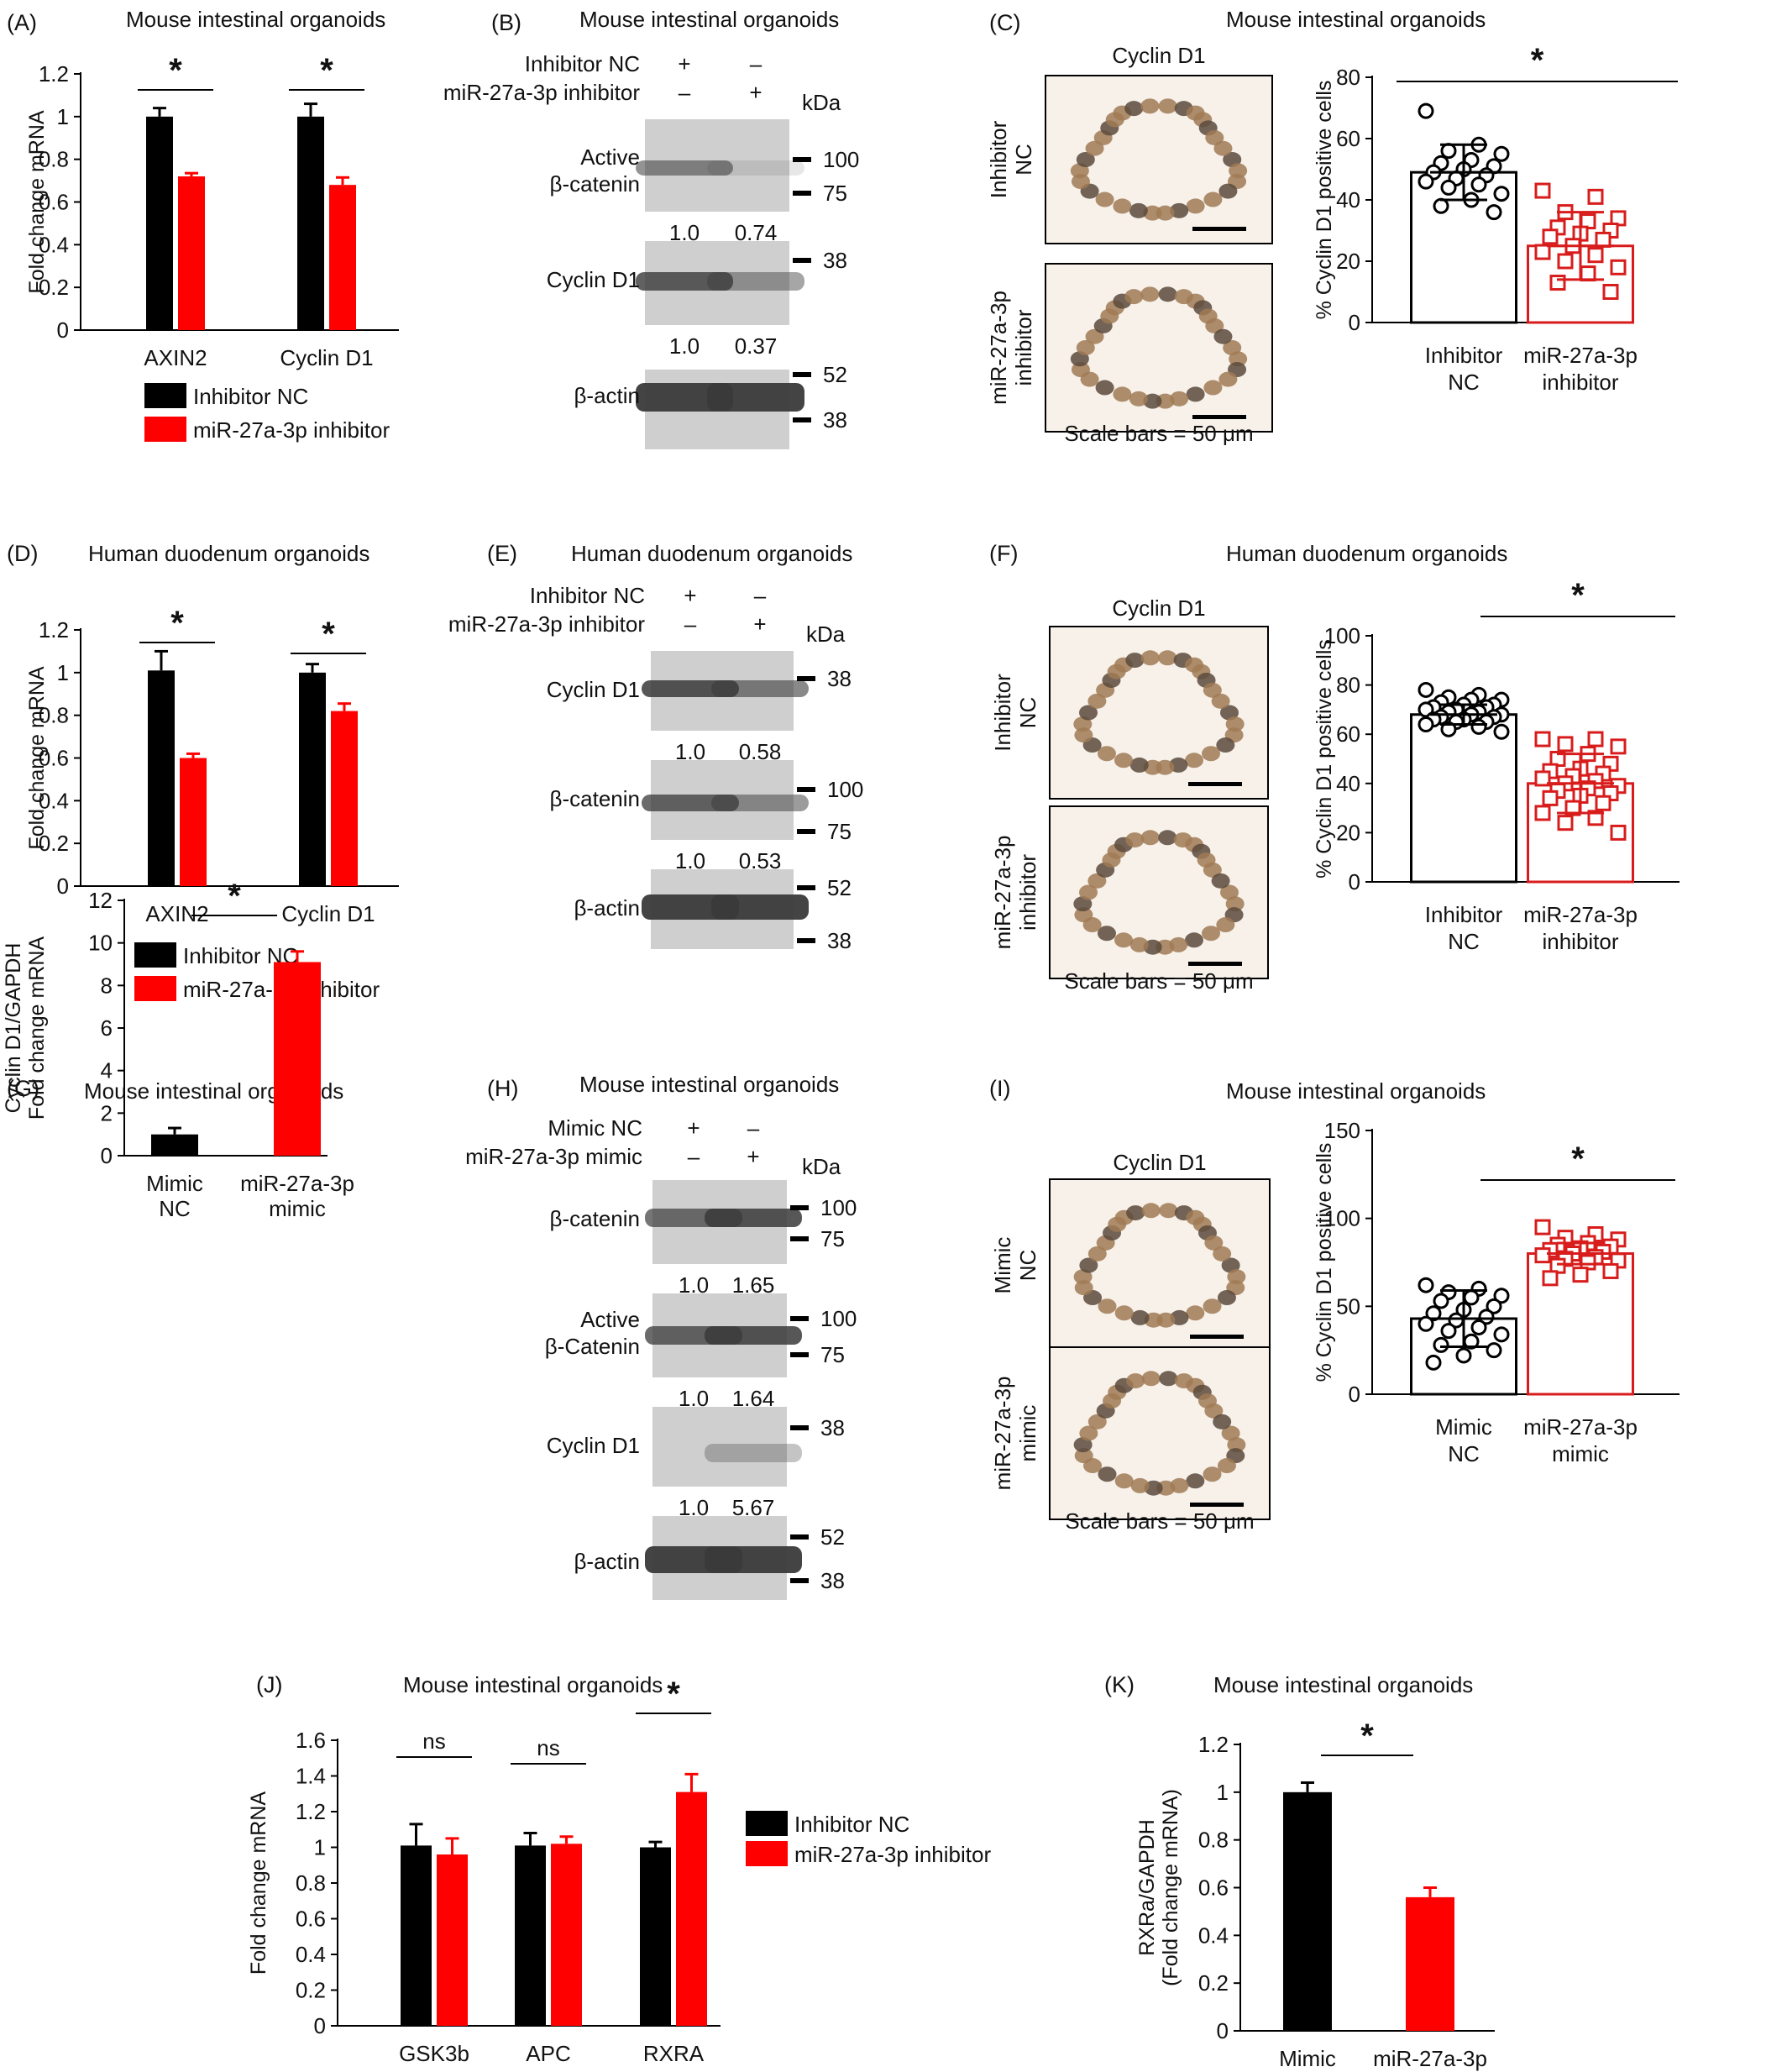  Describe the element at coordinates (760, 803) in the screenshot. I see `protein-band` at that location.